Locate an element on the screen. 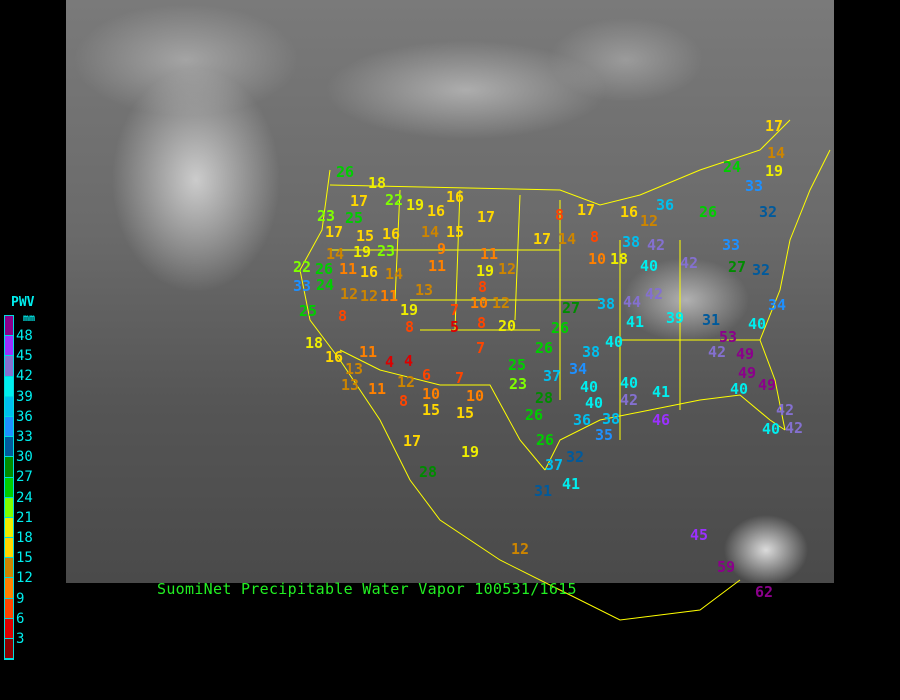 This screenshot has height=700, width=900. station-pwv-value: 27 is located at coordinates (737, 267).